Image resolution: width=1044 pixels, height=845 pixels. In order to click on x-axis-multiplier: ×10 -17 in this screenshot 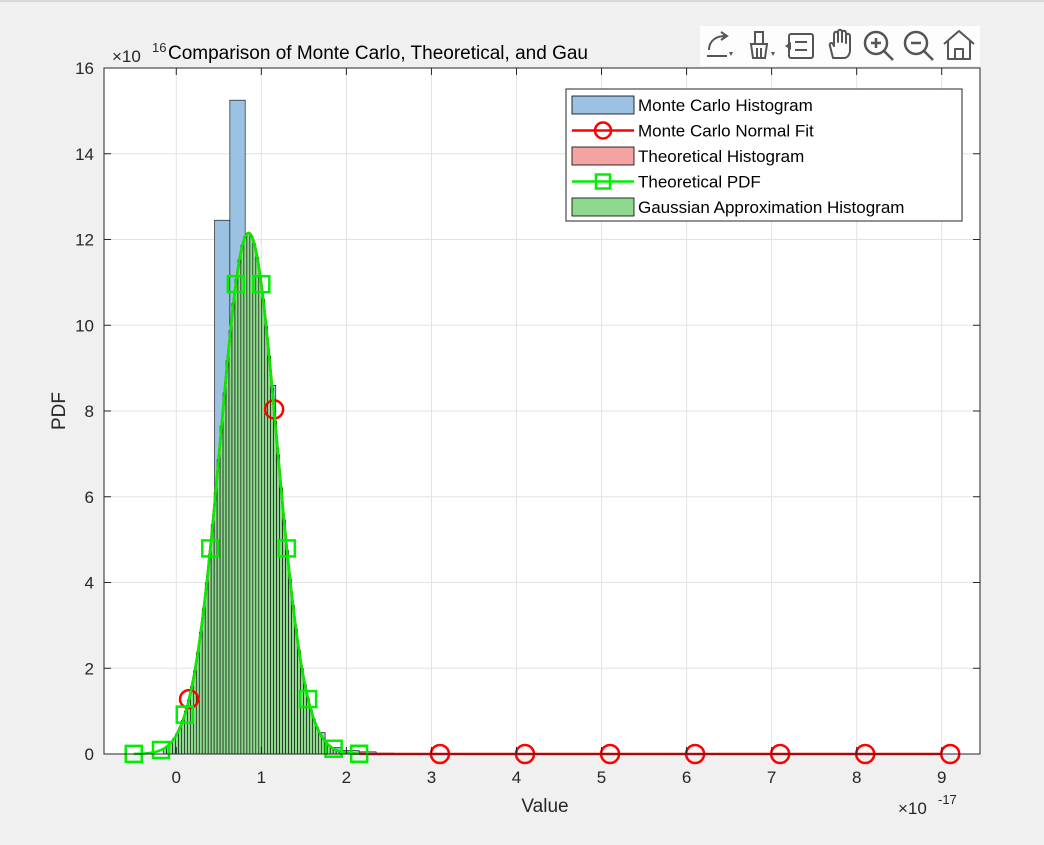, I will do `click(927, 805)`.